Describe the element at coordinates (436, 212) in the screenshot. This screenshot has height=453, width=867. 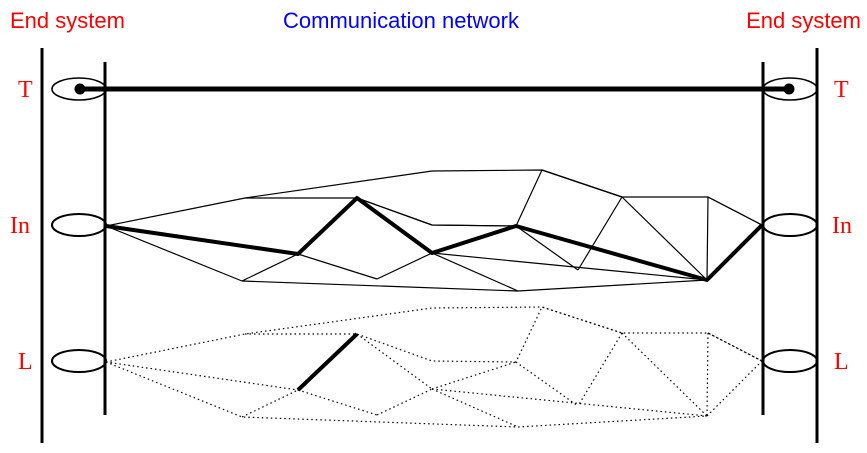
I see `mesh-mid-inner` at that location.